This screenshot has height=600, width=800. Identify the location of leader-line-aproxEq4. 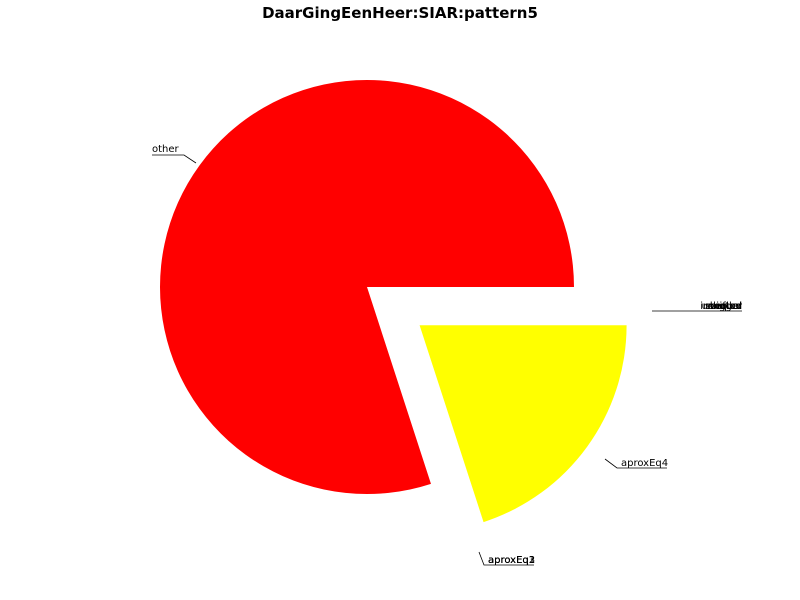
(635, 463).